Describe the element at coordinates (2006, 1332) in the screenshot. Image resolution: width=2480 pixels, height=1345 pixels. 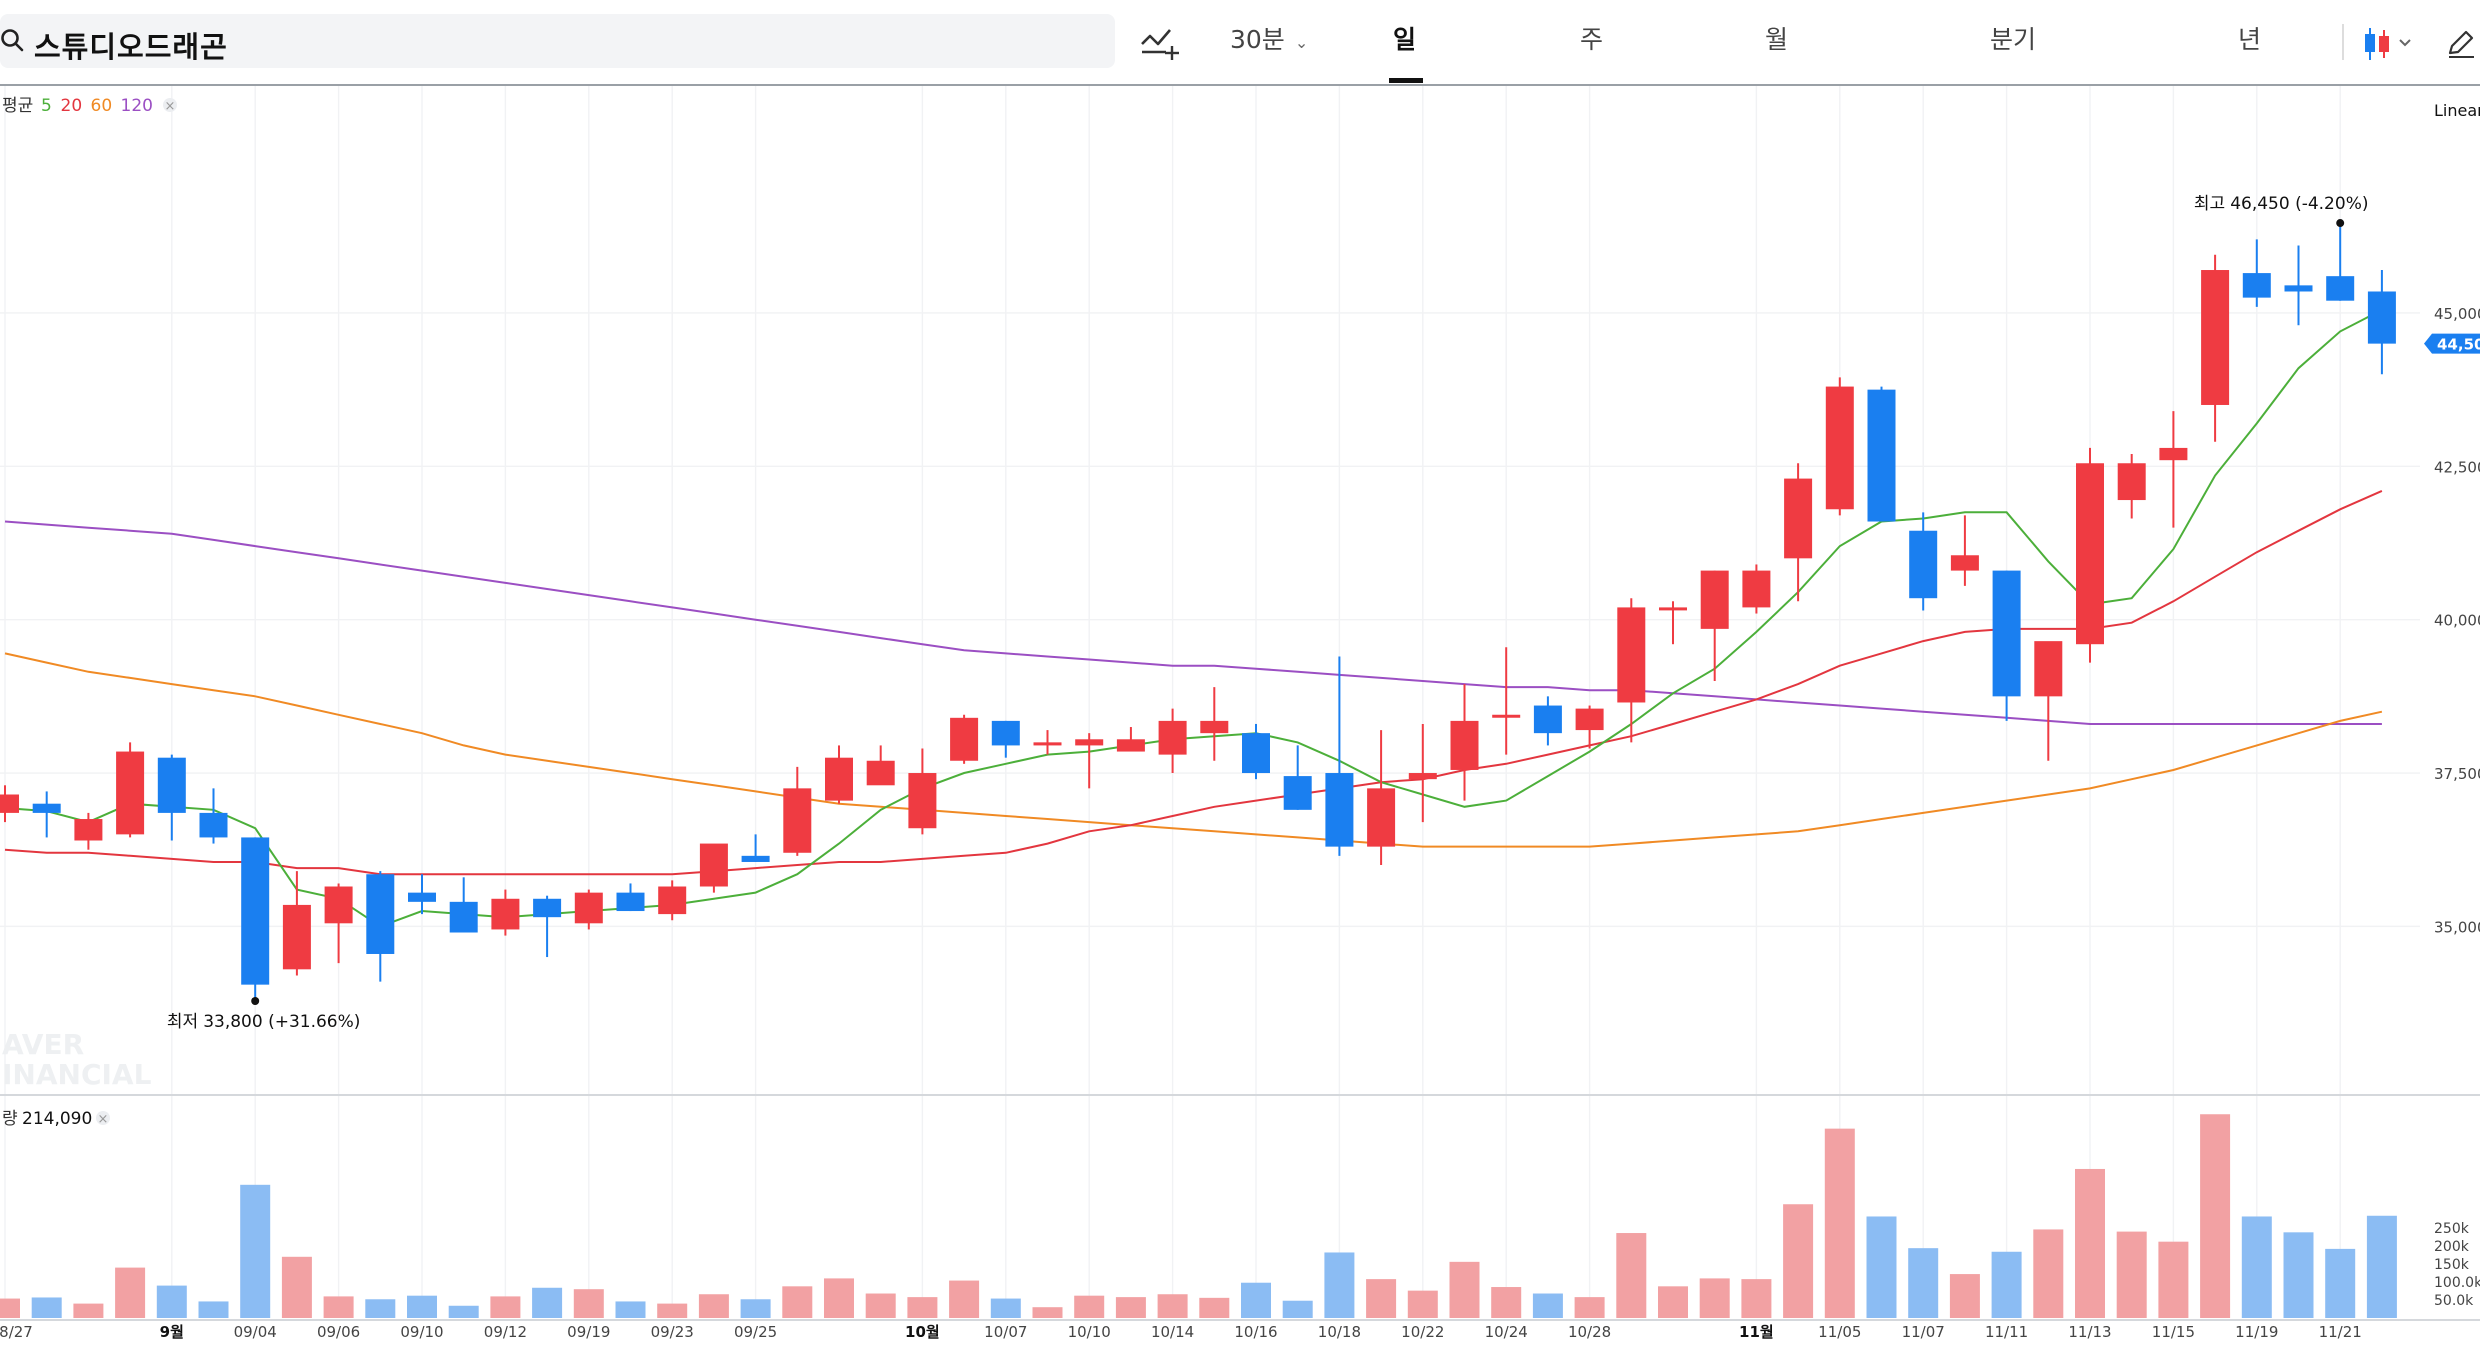
I see `x-tick-label: 11/11` at that location.